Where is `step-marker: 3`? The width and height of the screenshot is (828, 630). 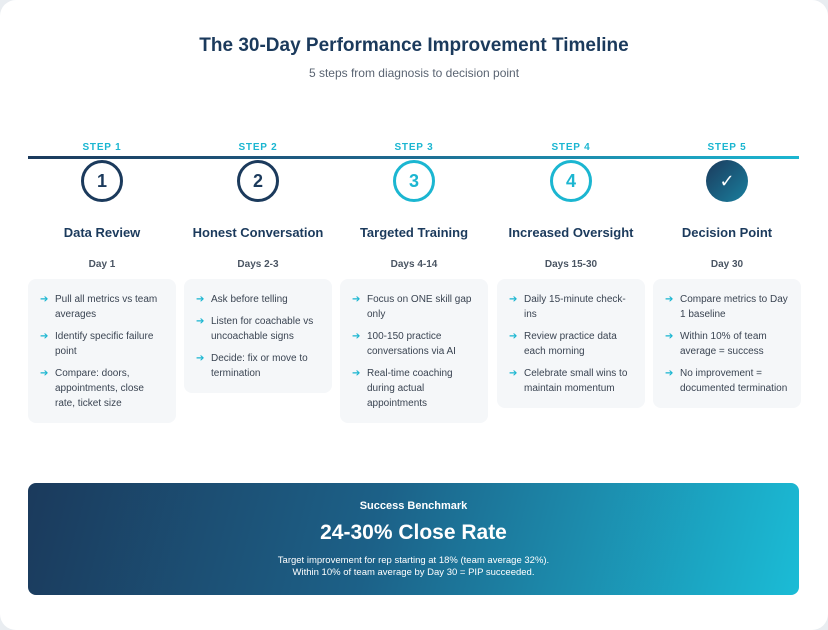 step-marker: 3 is located at coordinates (414, 181).